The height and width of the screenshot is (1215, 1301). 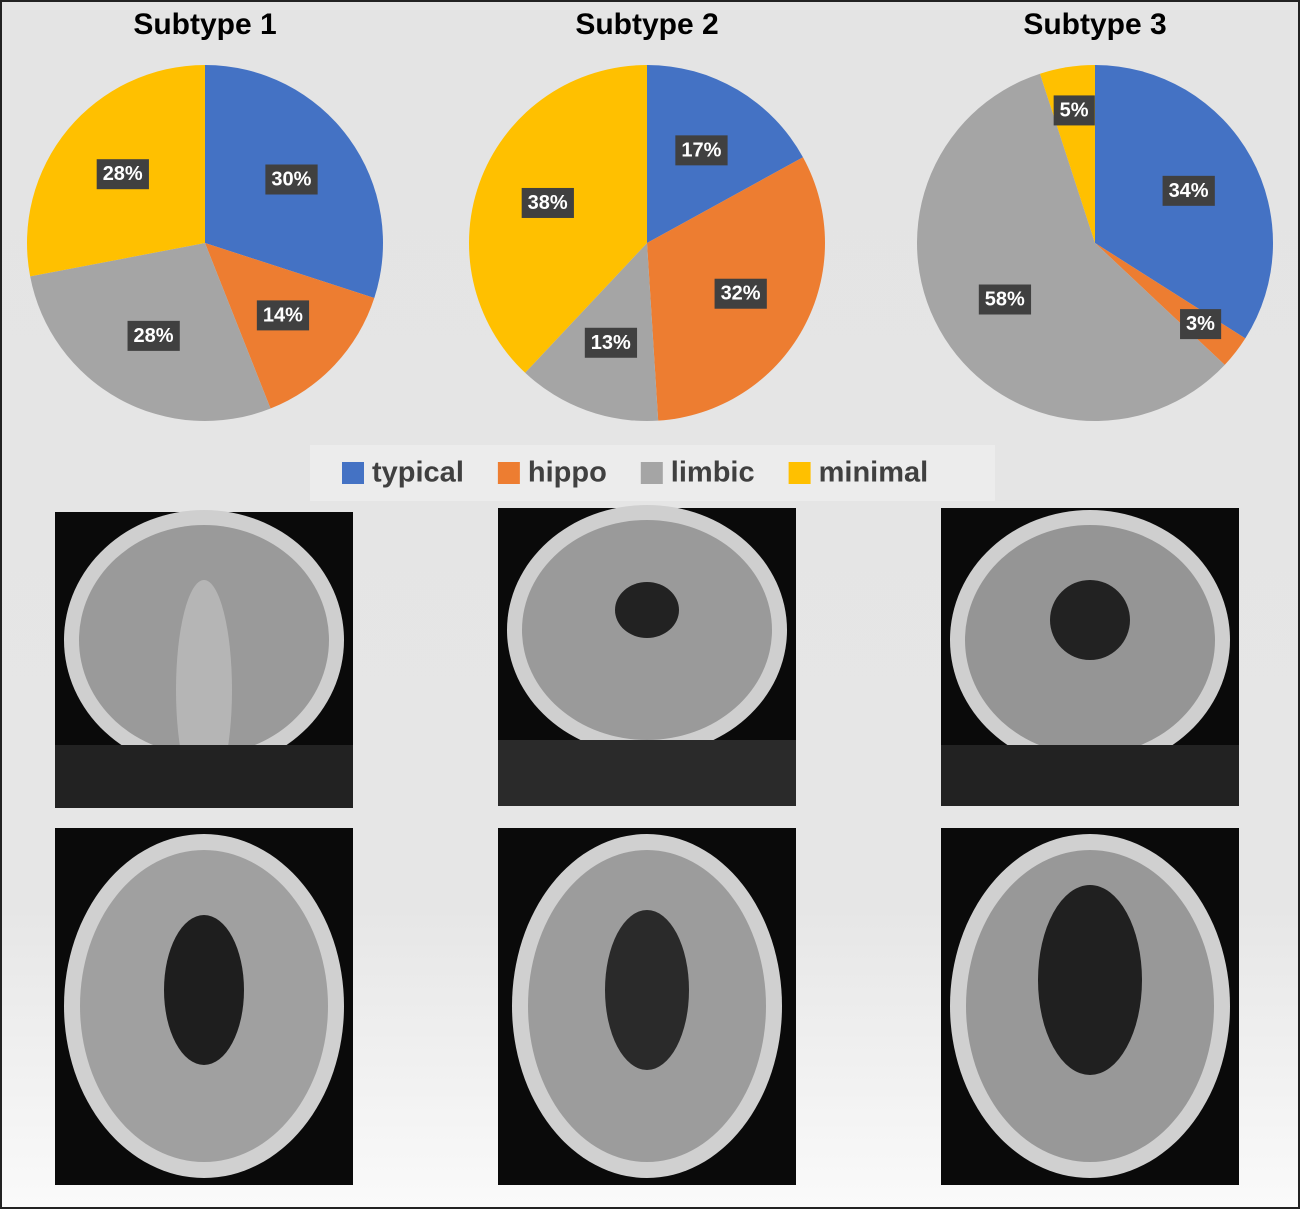 I want to click on data-label-text: 38%, so click(x=548, y=203).